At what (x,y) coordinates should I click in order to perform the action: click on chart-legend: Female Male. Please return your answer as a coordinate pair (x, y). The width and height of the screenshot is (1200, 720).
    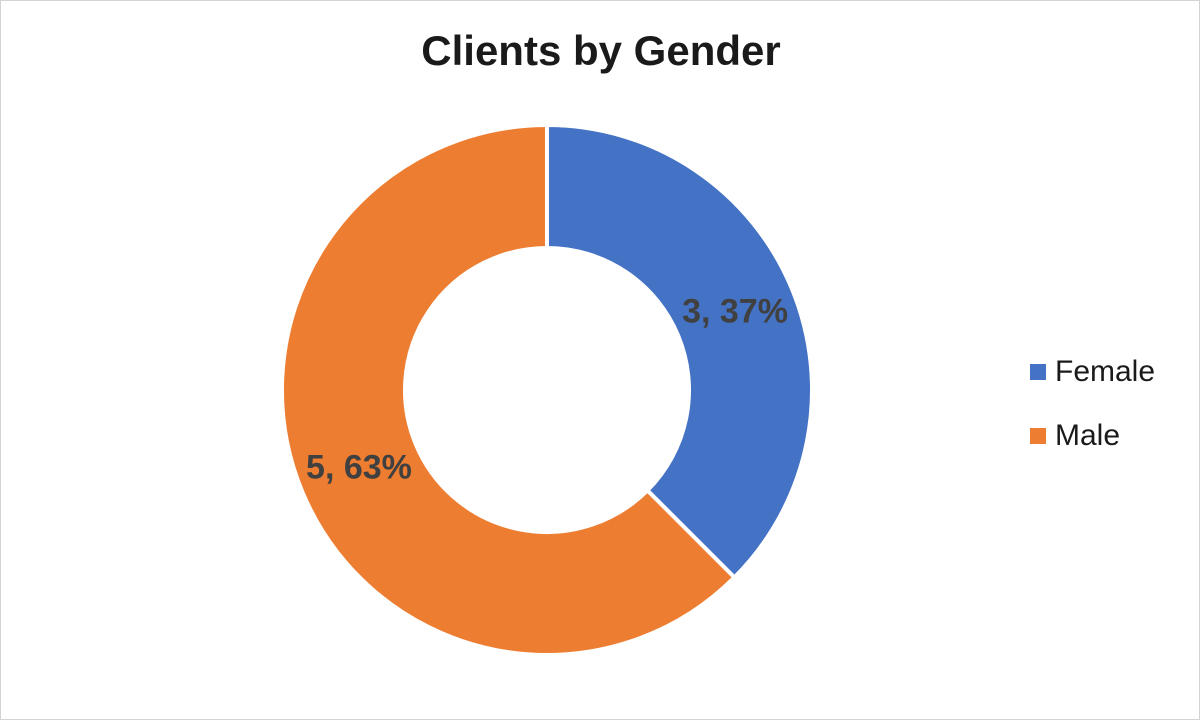
    Looking at the image, I should click on (1092, 418).